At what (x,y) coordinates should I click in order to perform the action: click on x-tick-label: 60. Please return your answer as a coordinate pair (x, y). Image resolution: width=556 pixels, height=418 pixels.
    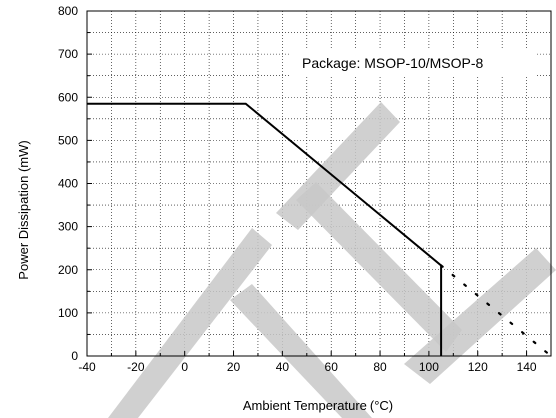
    Looking at the image, I should click on (332, 367).